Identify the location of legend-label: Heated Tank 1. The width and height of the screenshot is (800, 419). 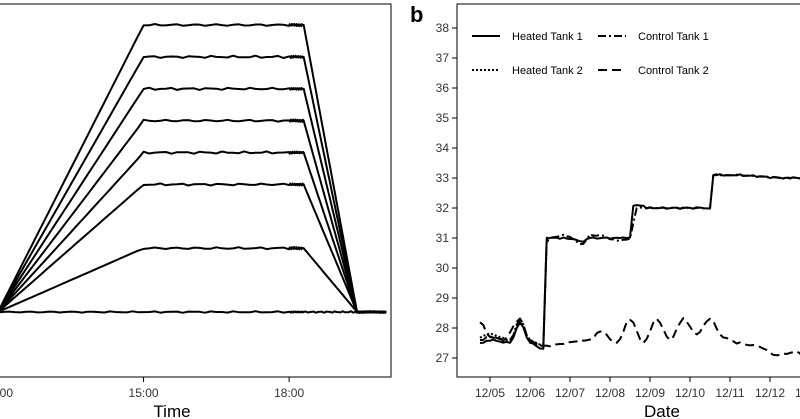
(547, 37).